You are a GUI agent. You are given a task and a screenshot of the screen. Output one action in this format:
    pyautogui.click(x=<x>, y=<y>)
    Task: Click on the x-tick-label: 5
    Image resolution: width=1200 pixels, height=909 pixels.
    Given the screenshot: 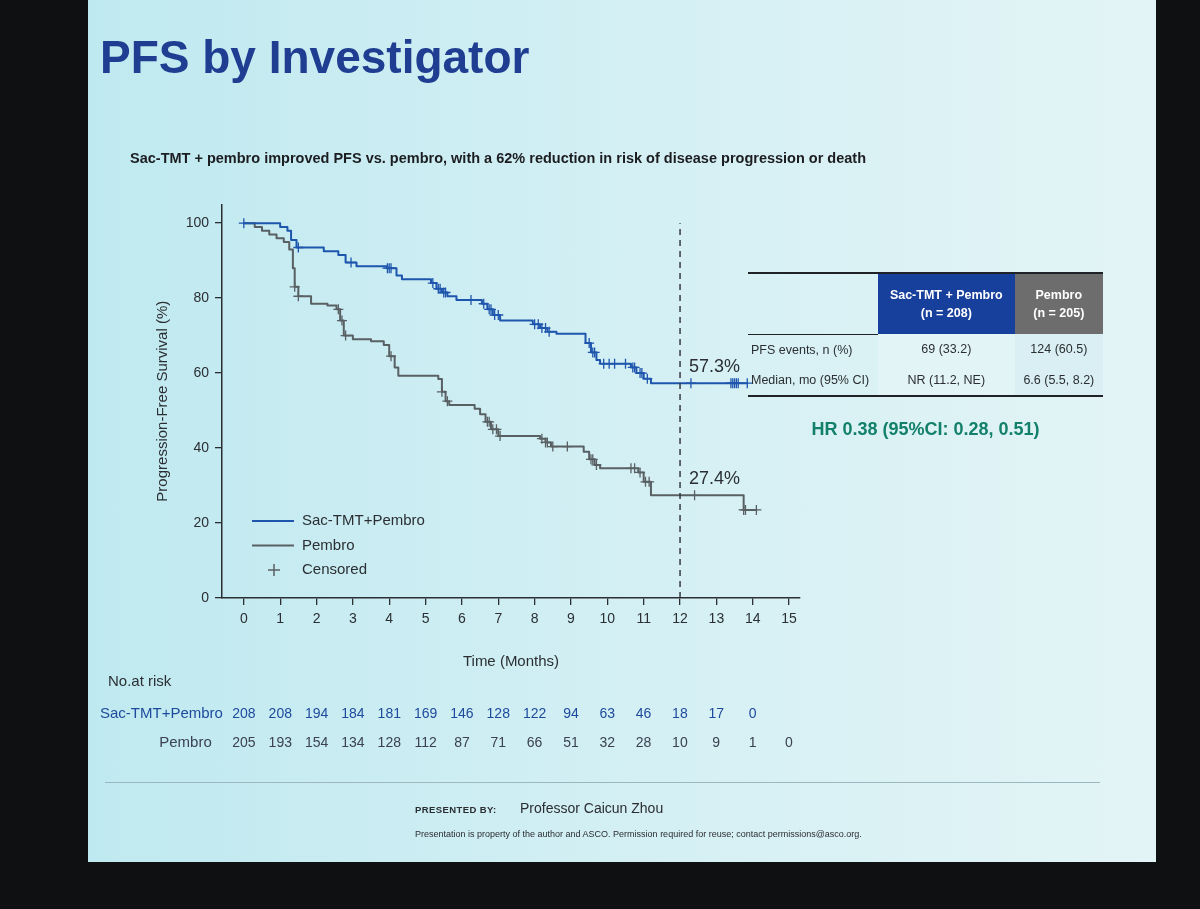 What is the action you would take?
    pyautogui.click(x=425, y=618)
    